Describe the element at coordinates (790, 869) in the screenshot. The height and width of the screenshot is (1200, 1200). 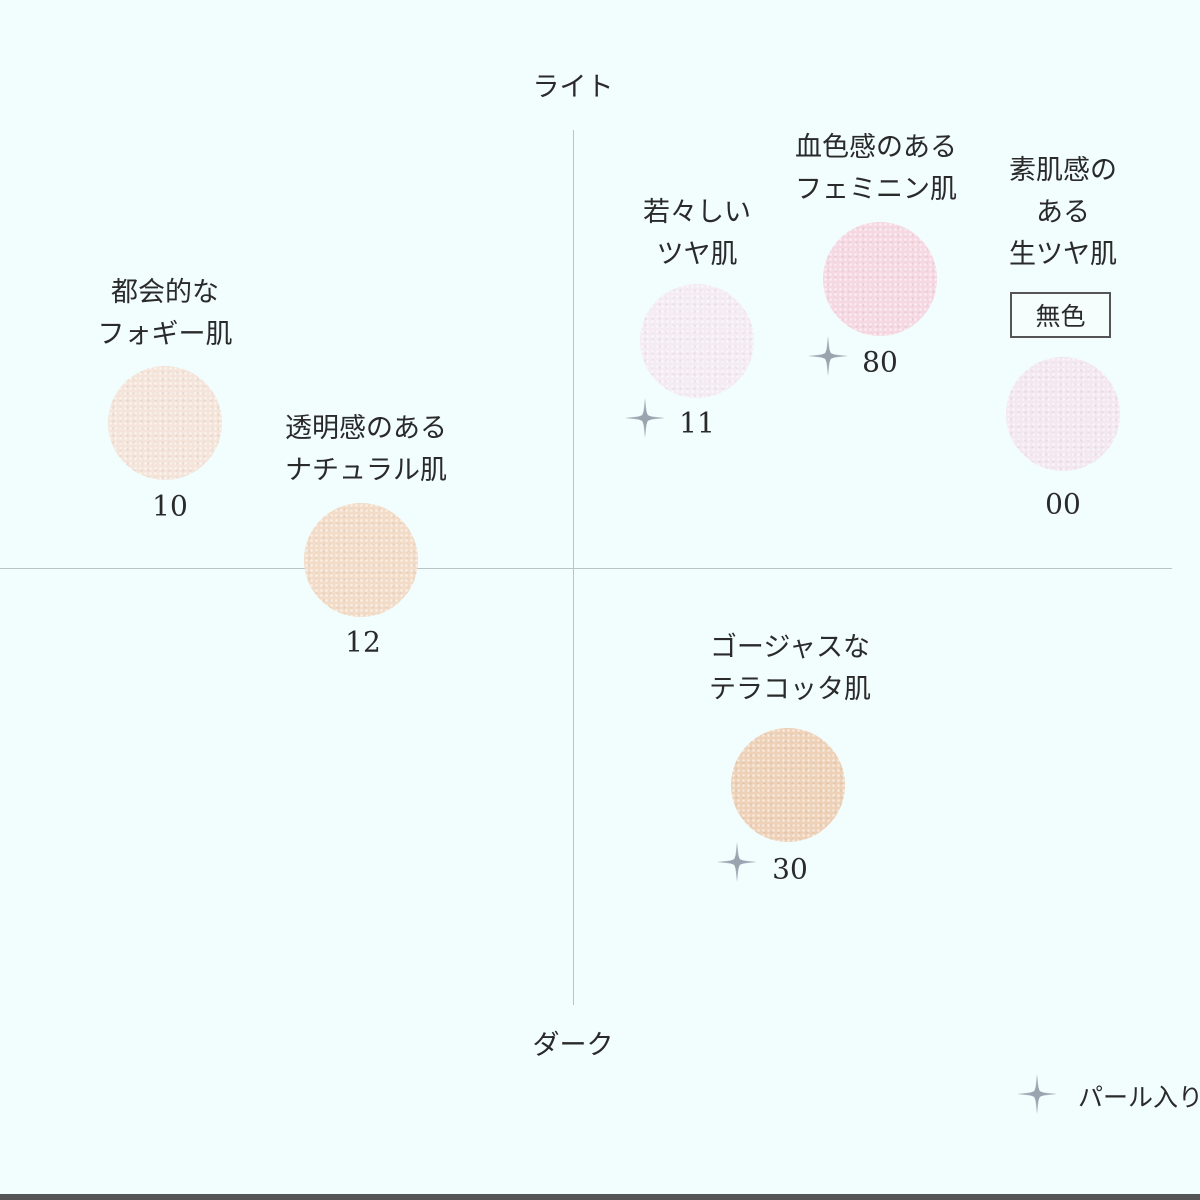
I see `shade-number: 30` at that location.